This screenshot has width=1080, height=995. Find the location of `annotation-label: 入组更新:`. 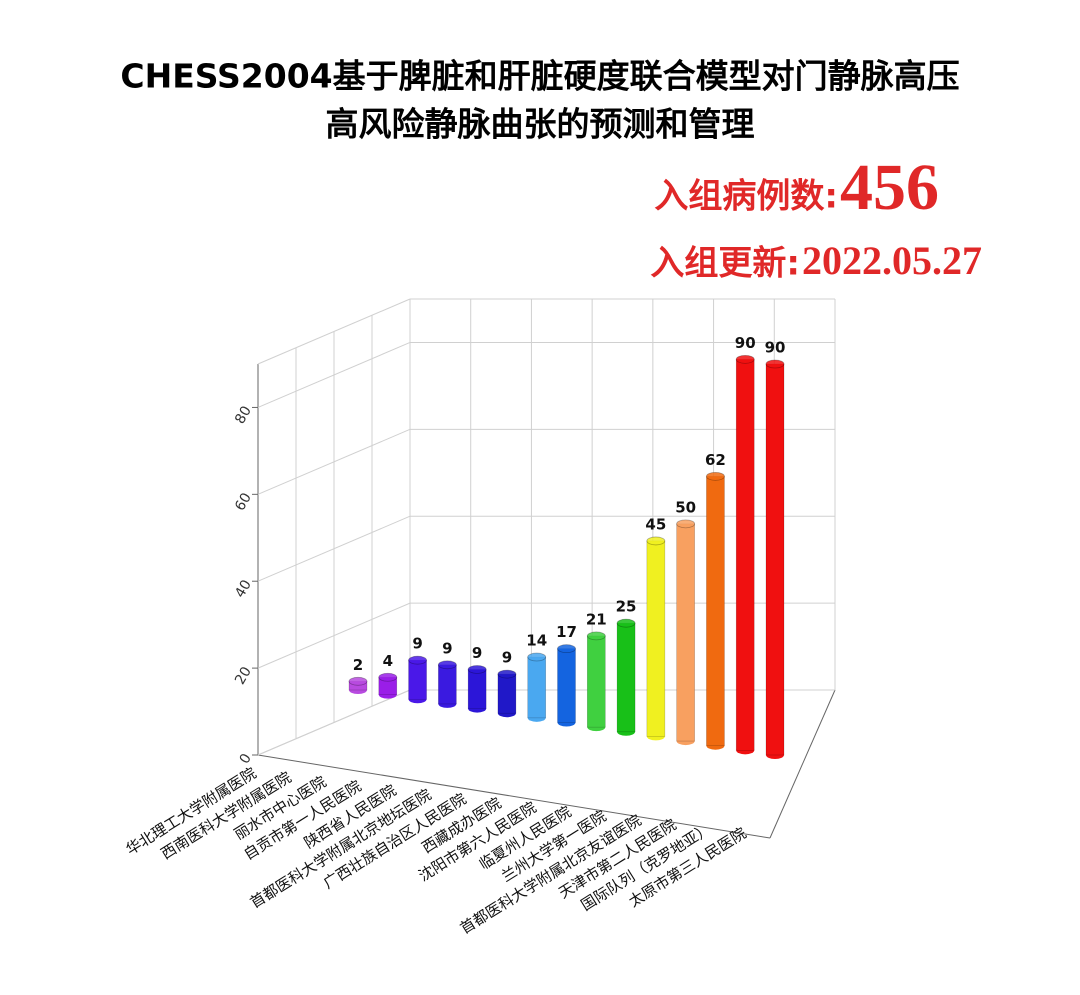

annotation-label: 入组更新: is located at coordinates (725, 264).